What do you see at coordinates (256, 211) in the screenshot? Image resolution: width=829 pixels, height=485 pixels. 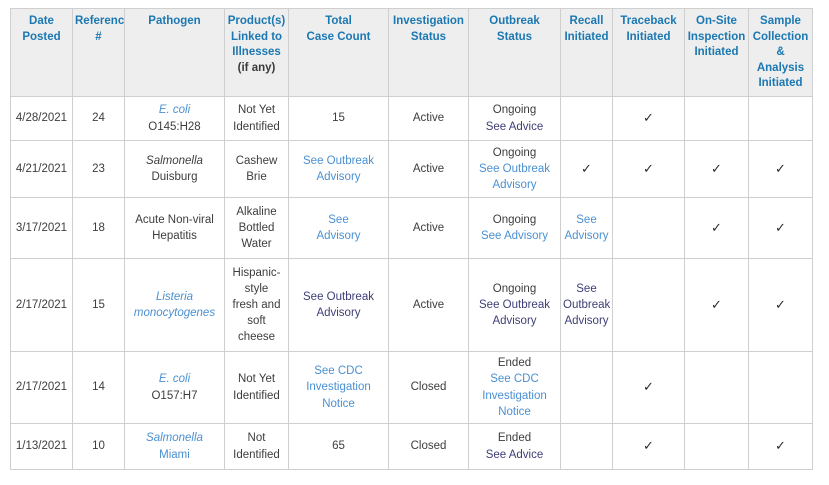 I see `product-text: Alkaline` at bounding box center [256, 211].